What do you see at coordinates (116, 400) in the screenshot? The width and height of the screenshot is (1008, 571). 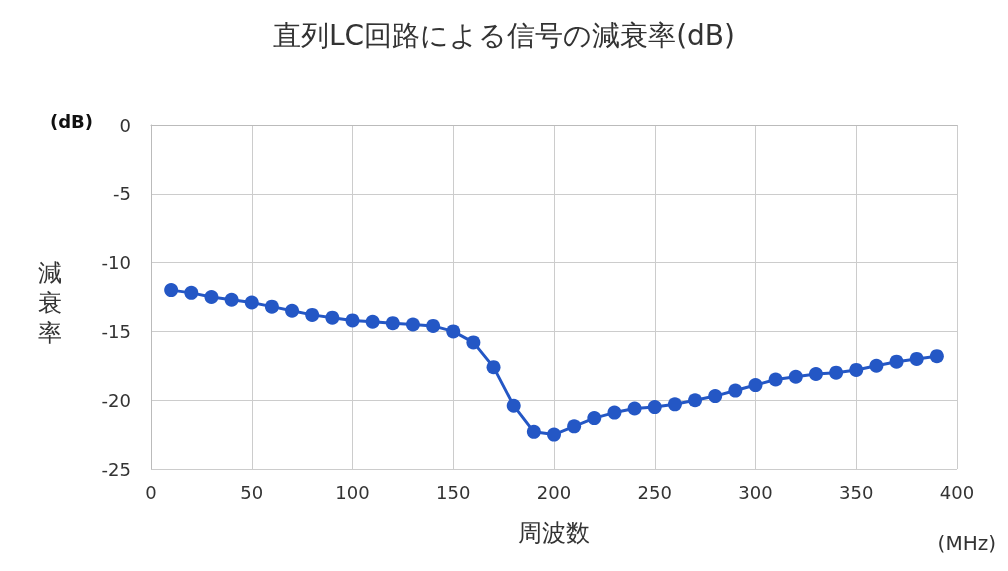 I see `y-tick-label: -20` at bounding box center [116, 400].